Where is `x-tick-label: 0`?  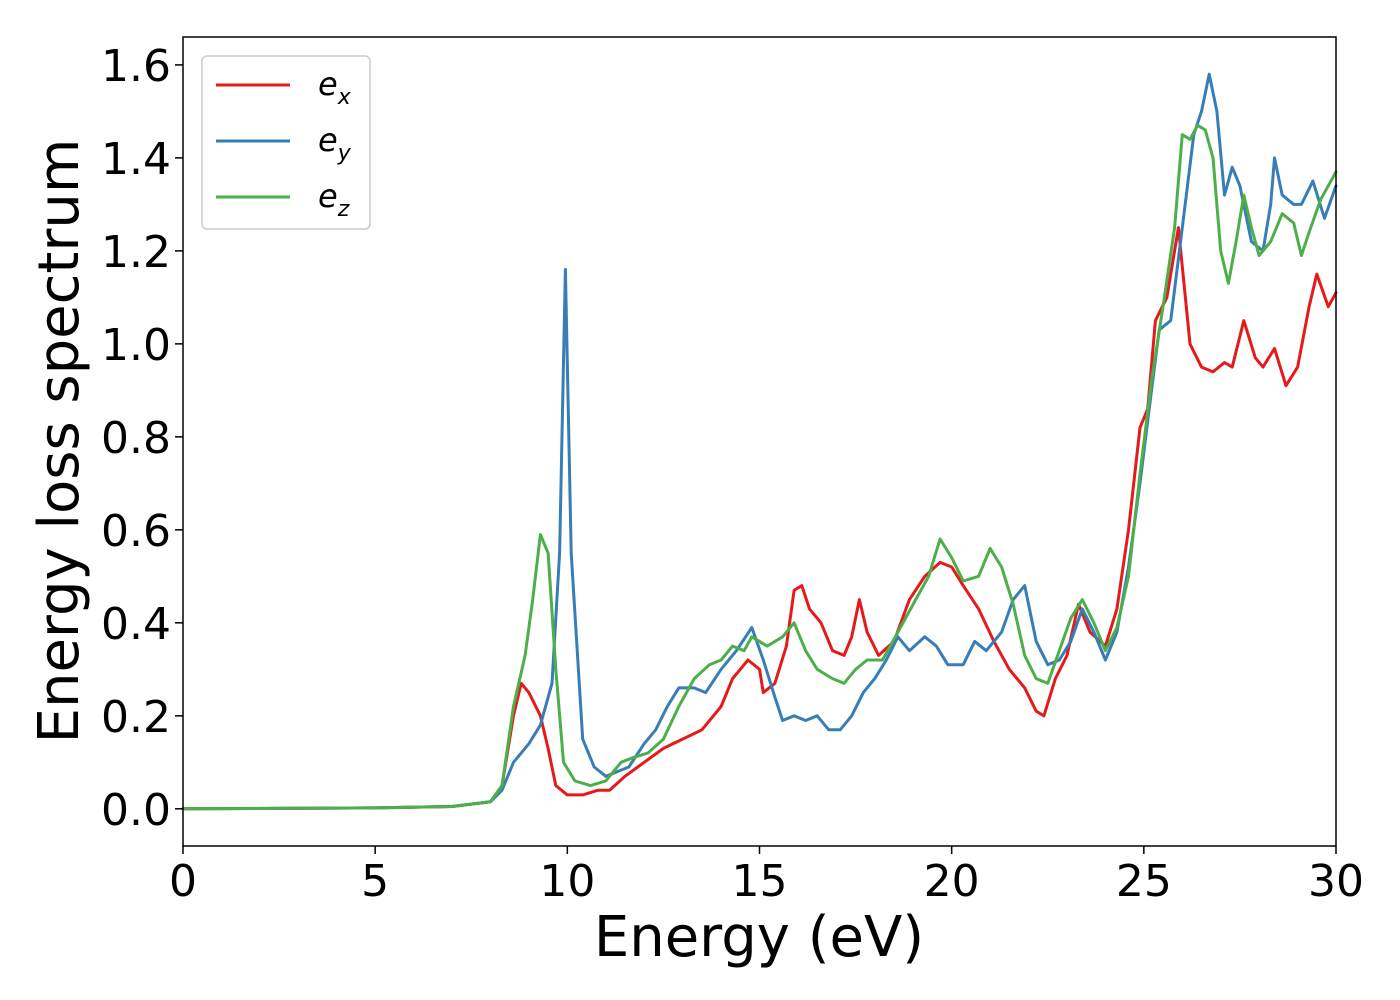 x-tick-label: 0 is located at coordinates (183, 881).